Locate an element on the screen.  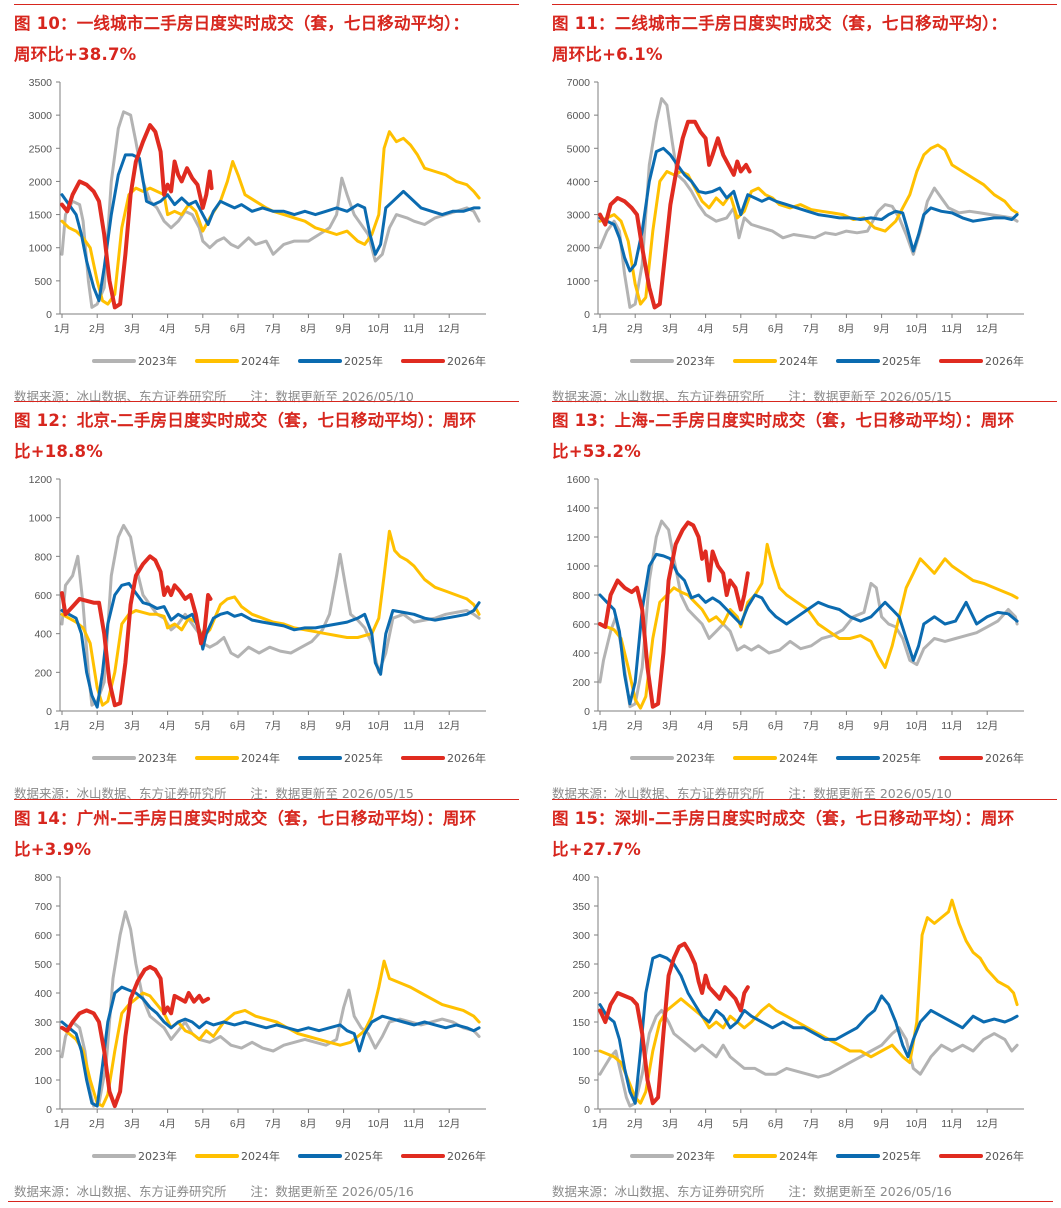
series-line-2025 is located at coordinates (270, 645).